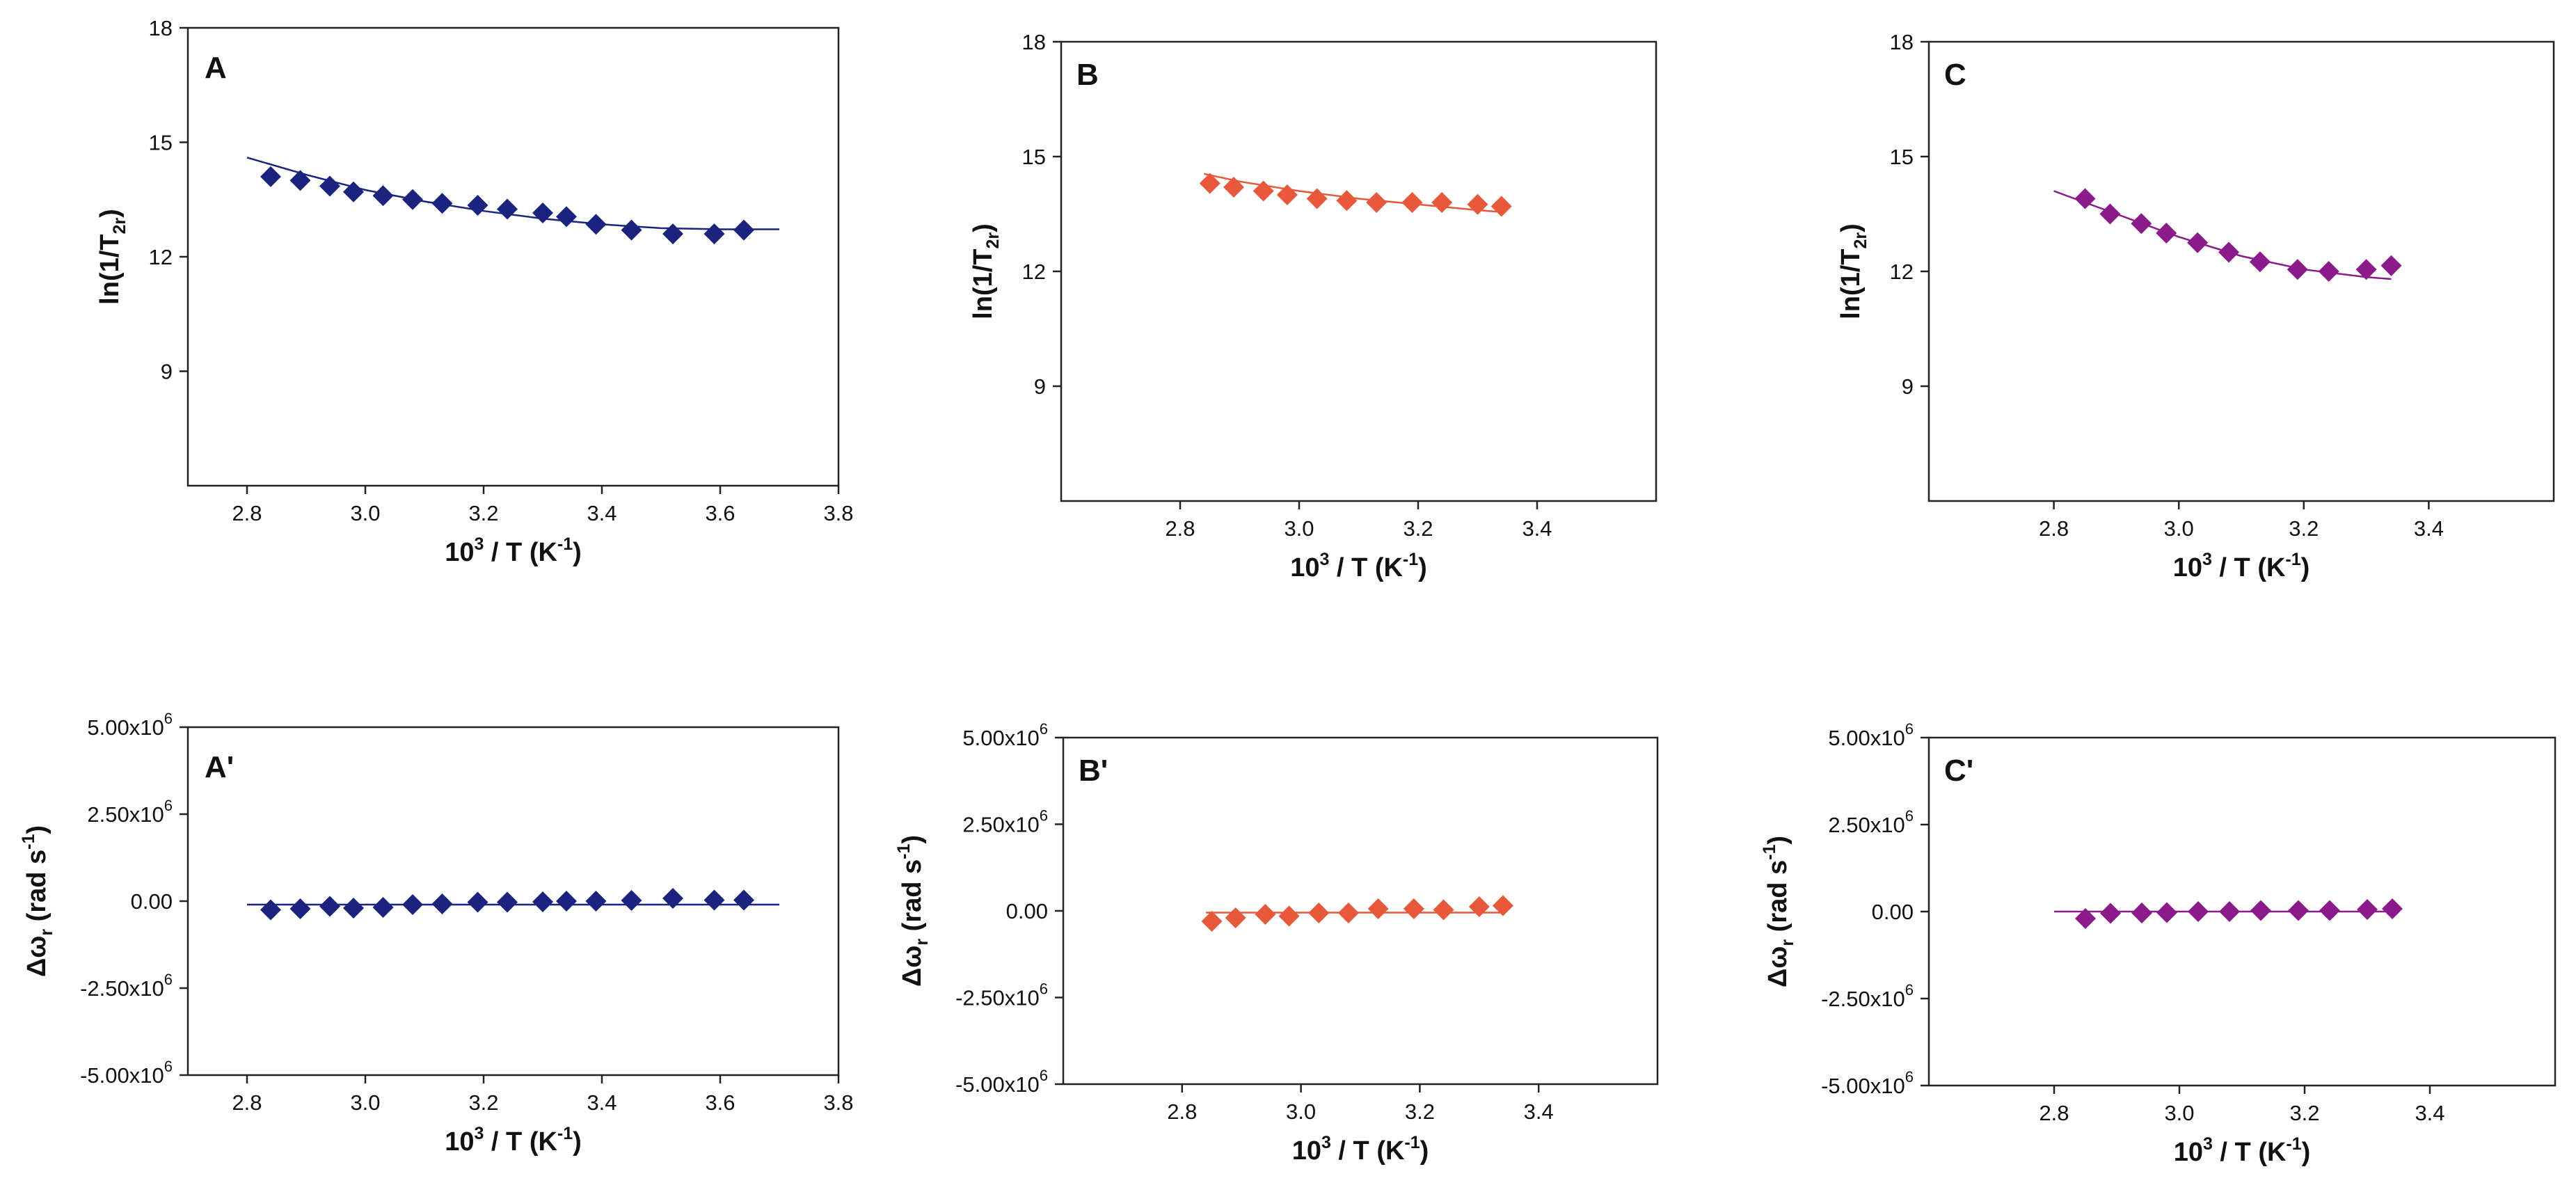 The image size is (2576, 1192). What do you see at coordinates (216, 68) in the screenshot?
I see `panel-label: A` at bounding box center [216, 68].